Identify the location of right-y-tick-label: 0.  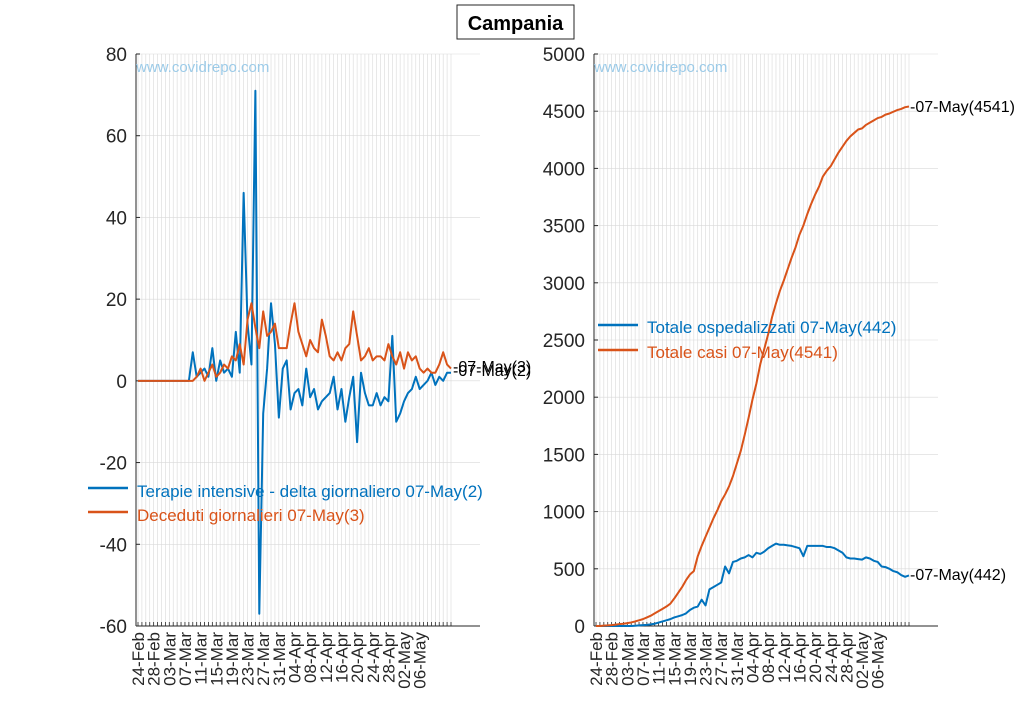
(579, 627).